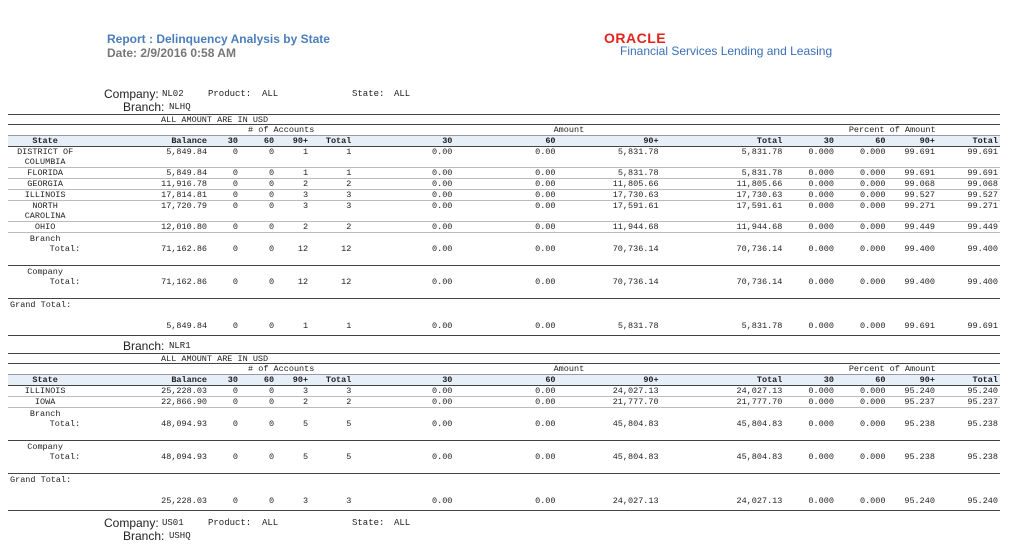 The height and width of the screenshot is (559, 1010). Describe the element at coordinates (402, 523) in the screenshot. I see `state-value: ALL` at that location.